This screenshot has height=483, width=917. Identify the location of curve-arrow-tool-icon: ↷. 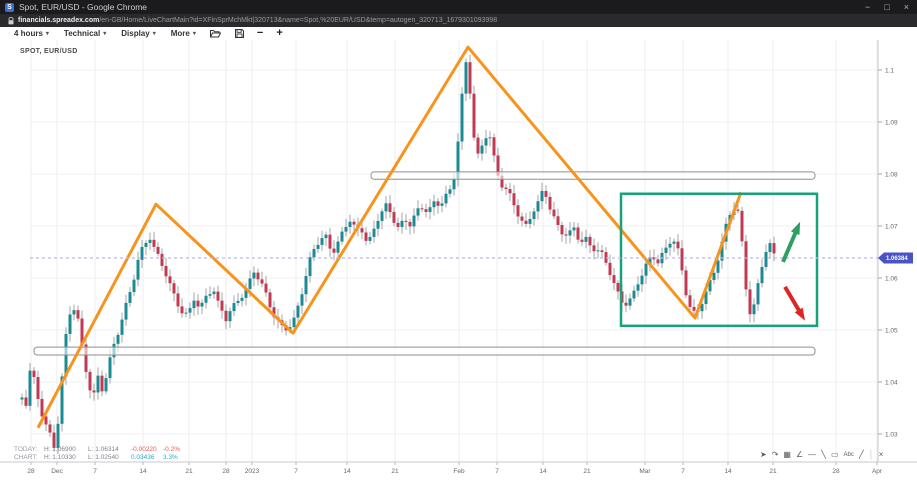
(775, 454).